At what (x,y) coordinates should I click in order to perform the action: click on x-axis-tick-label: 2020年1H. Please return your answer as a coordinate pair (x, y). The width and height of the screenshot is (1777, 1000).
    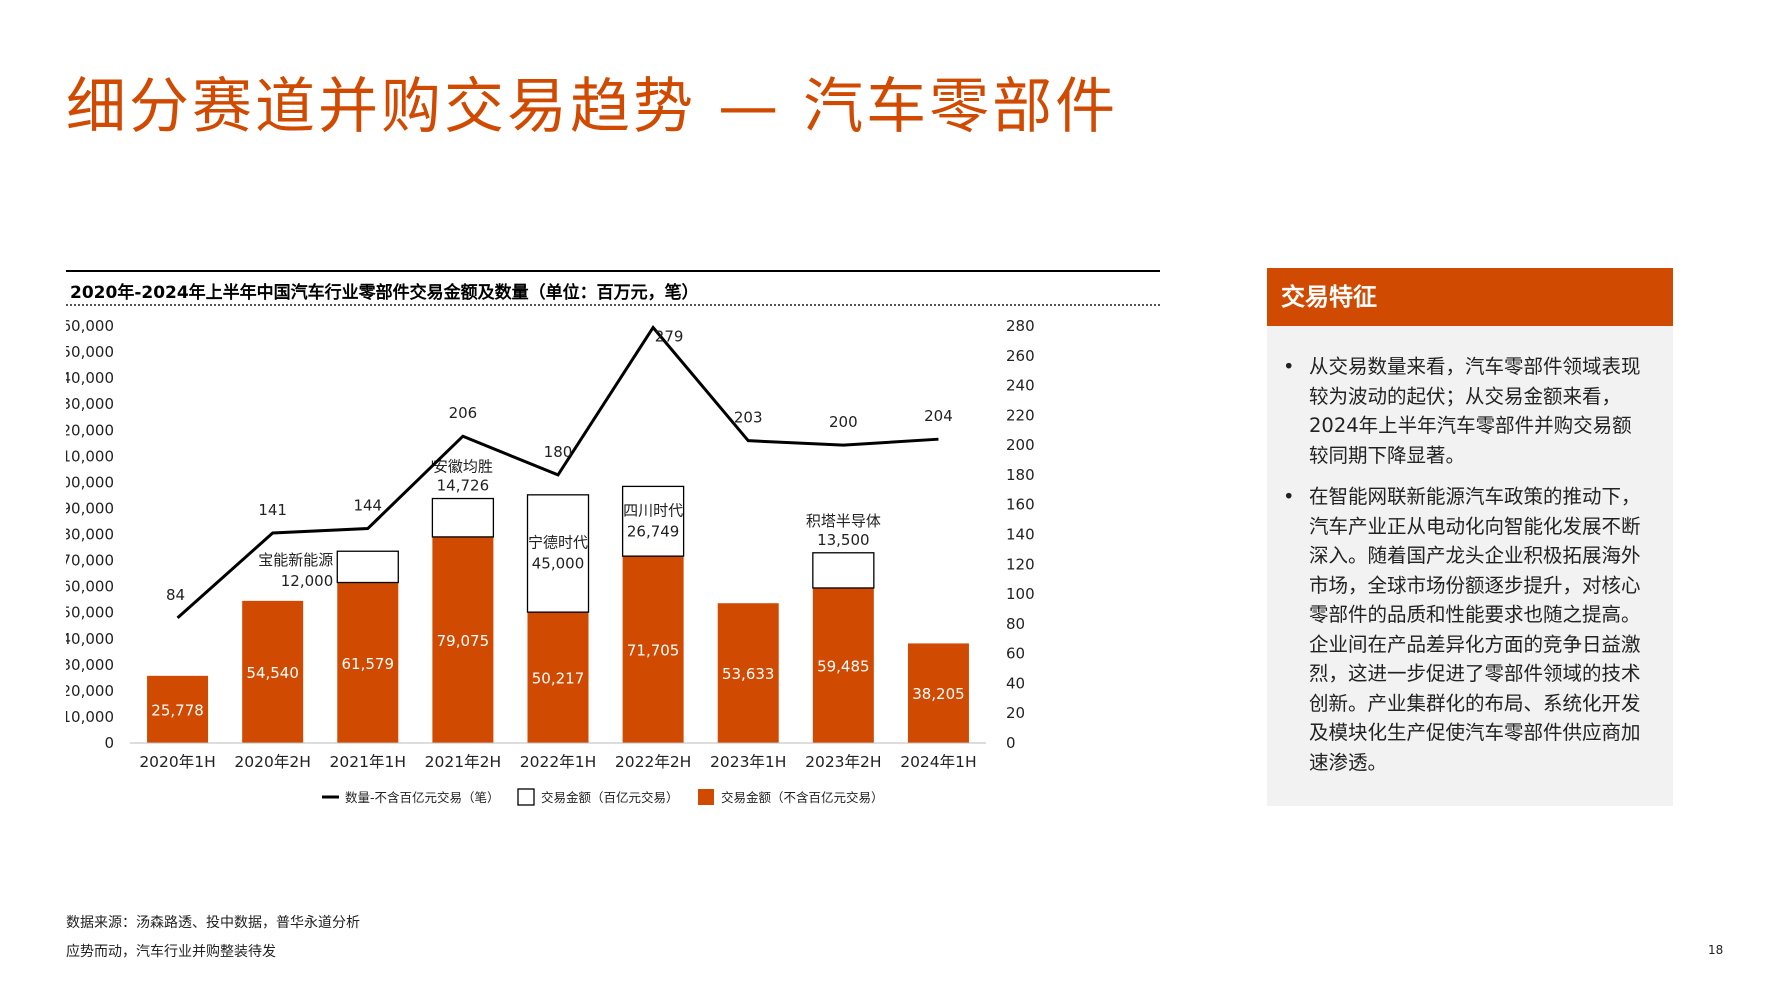
    Looking at the image, I should click on (177, 762).